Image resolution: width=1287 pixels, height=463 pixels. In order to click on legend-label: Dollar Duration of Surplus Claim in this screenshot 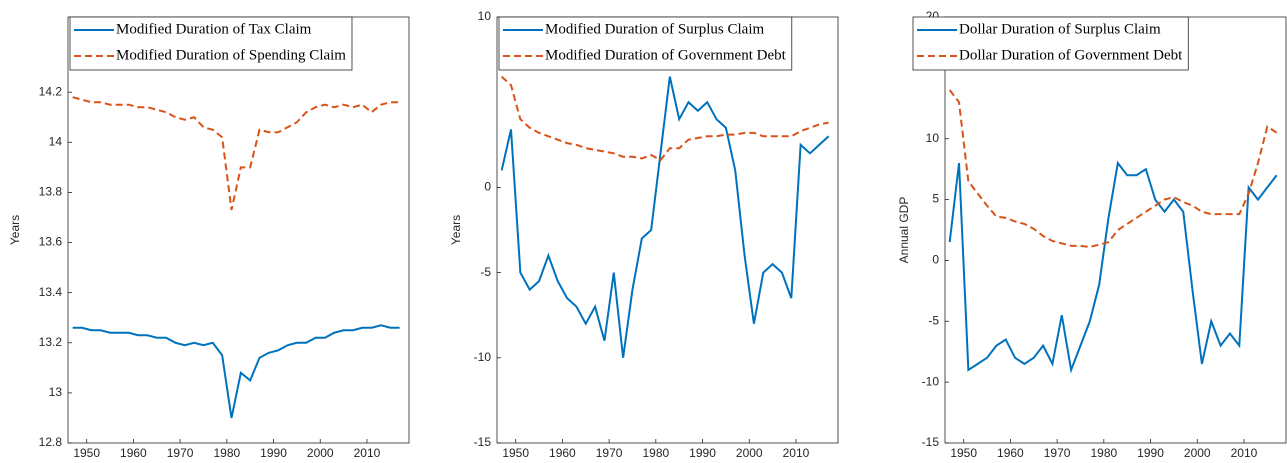, I will do `click(1060, 29)`.